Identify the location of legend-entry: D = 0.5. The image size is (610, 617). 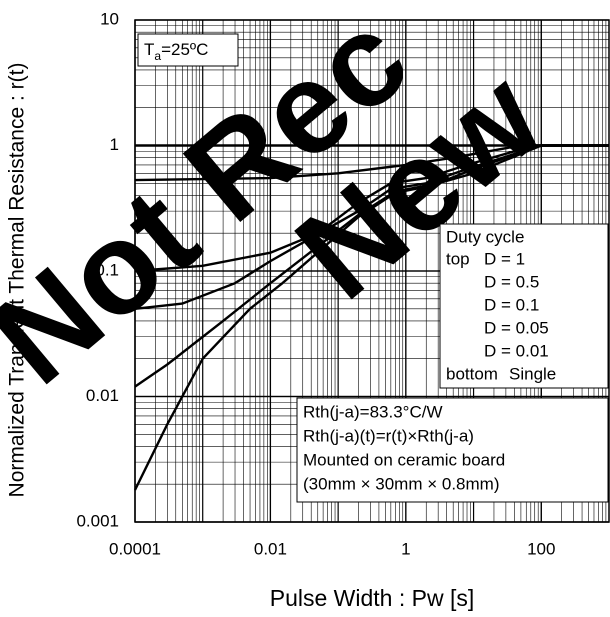
(511, 281).